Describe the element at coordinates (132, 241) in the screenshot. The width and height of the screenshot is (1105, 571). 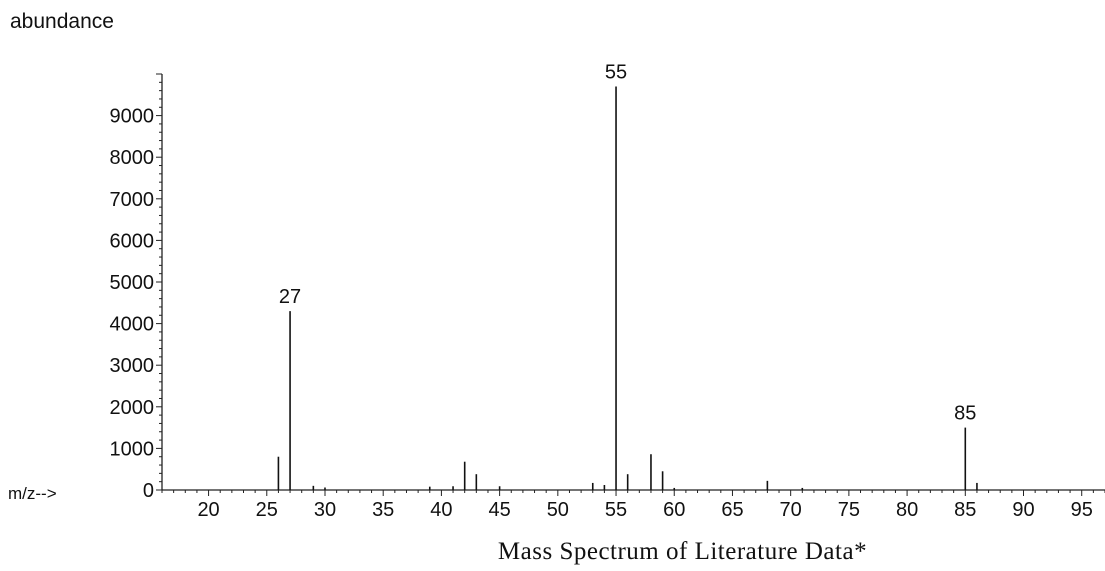
I see `y-tick-label: 6000` at that location.